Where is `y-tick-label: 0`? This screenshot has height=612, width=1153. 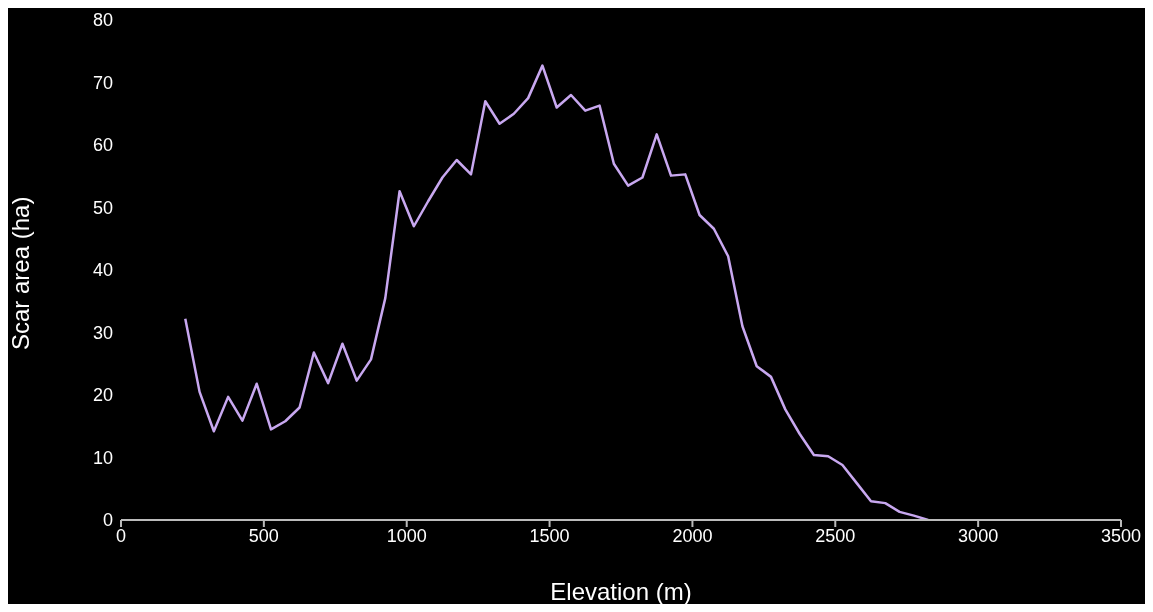 y-tick-label: 0 is located at coordinates (107, 520).